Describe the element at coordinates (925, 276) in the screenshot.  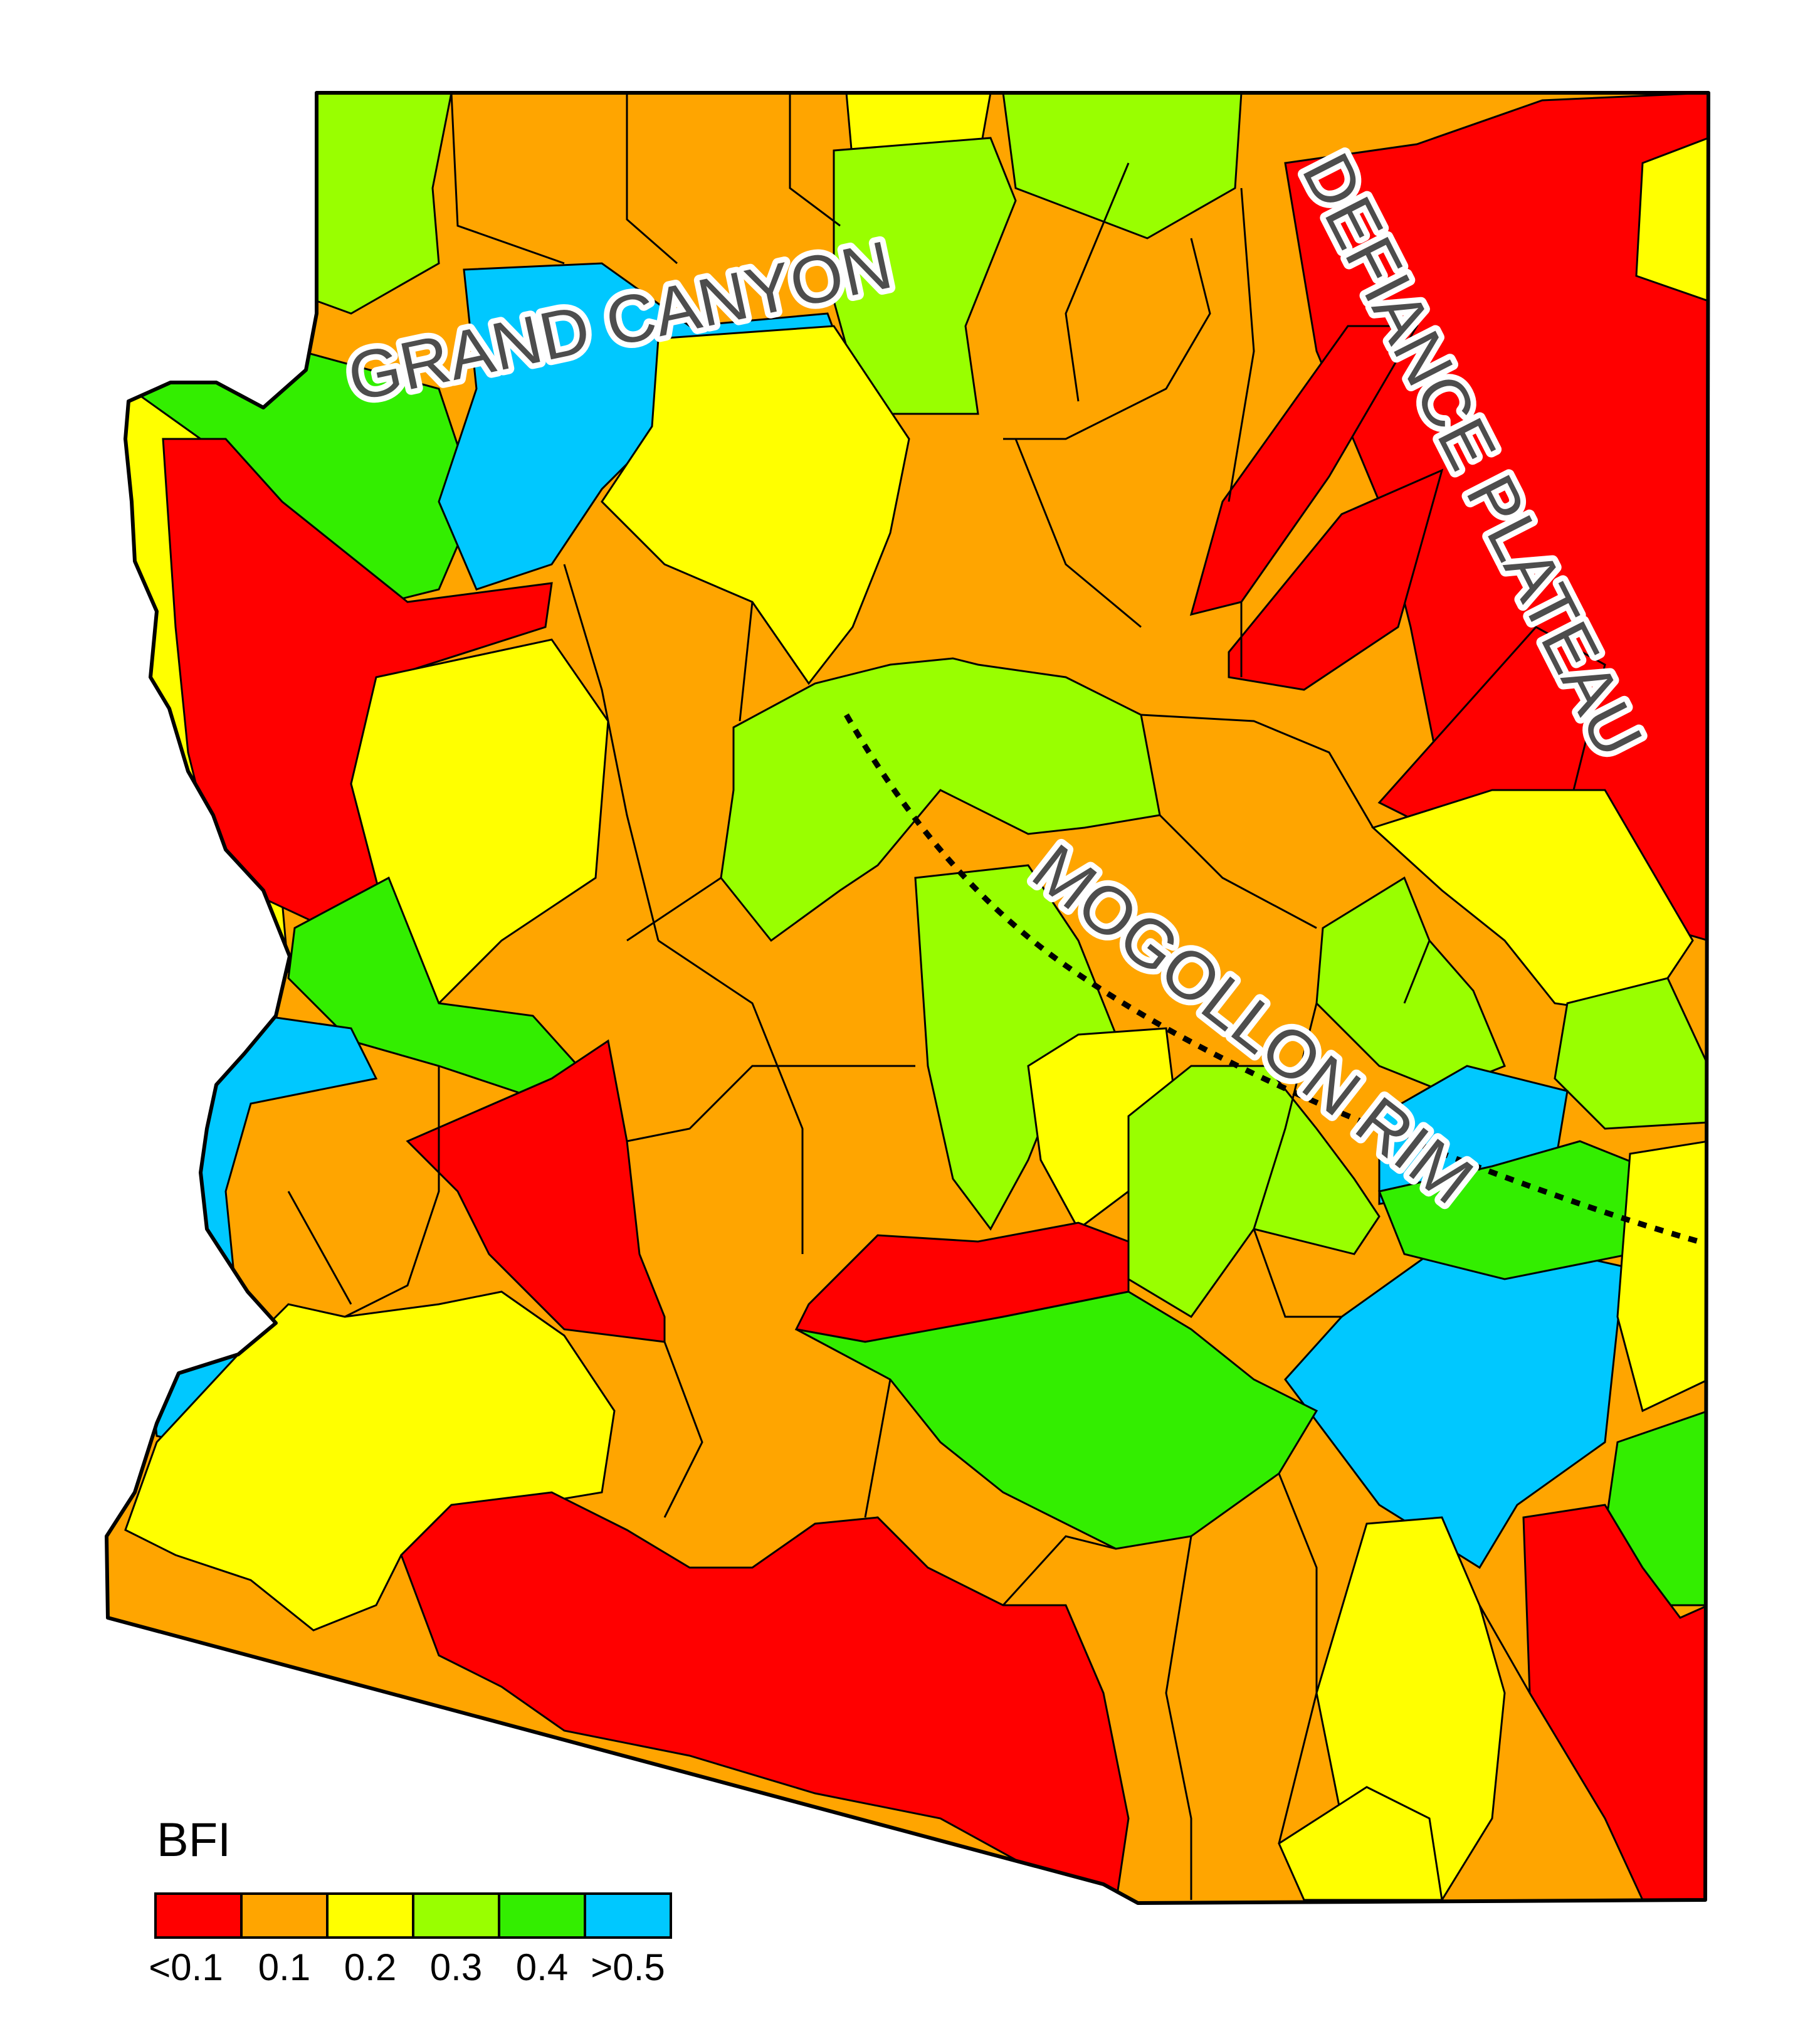
I see `watershed-green-north-central` at that location.